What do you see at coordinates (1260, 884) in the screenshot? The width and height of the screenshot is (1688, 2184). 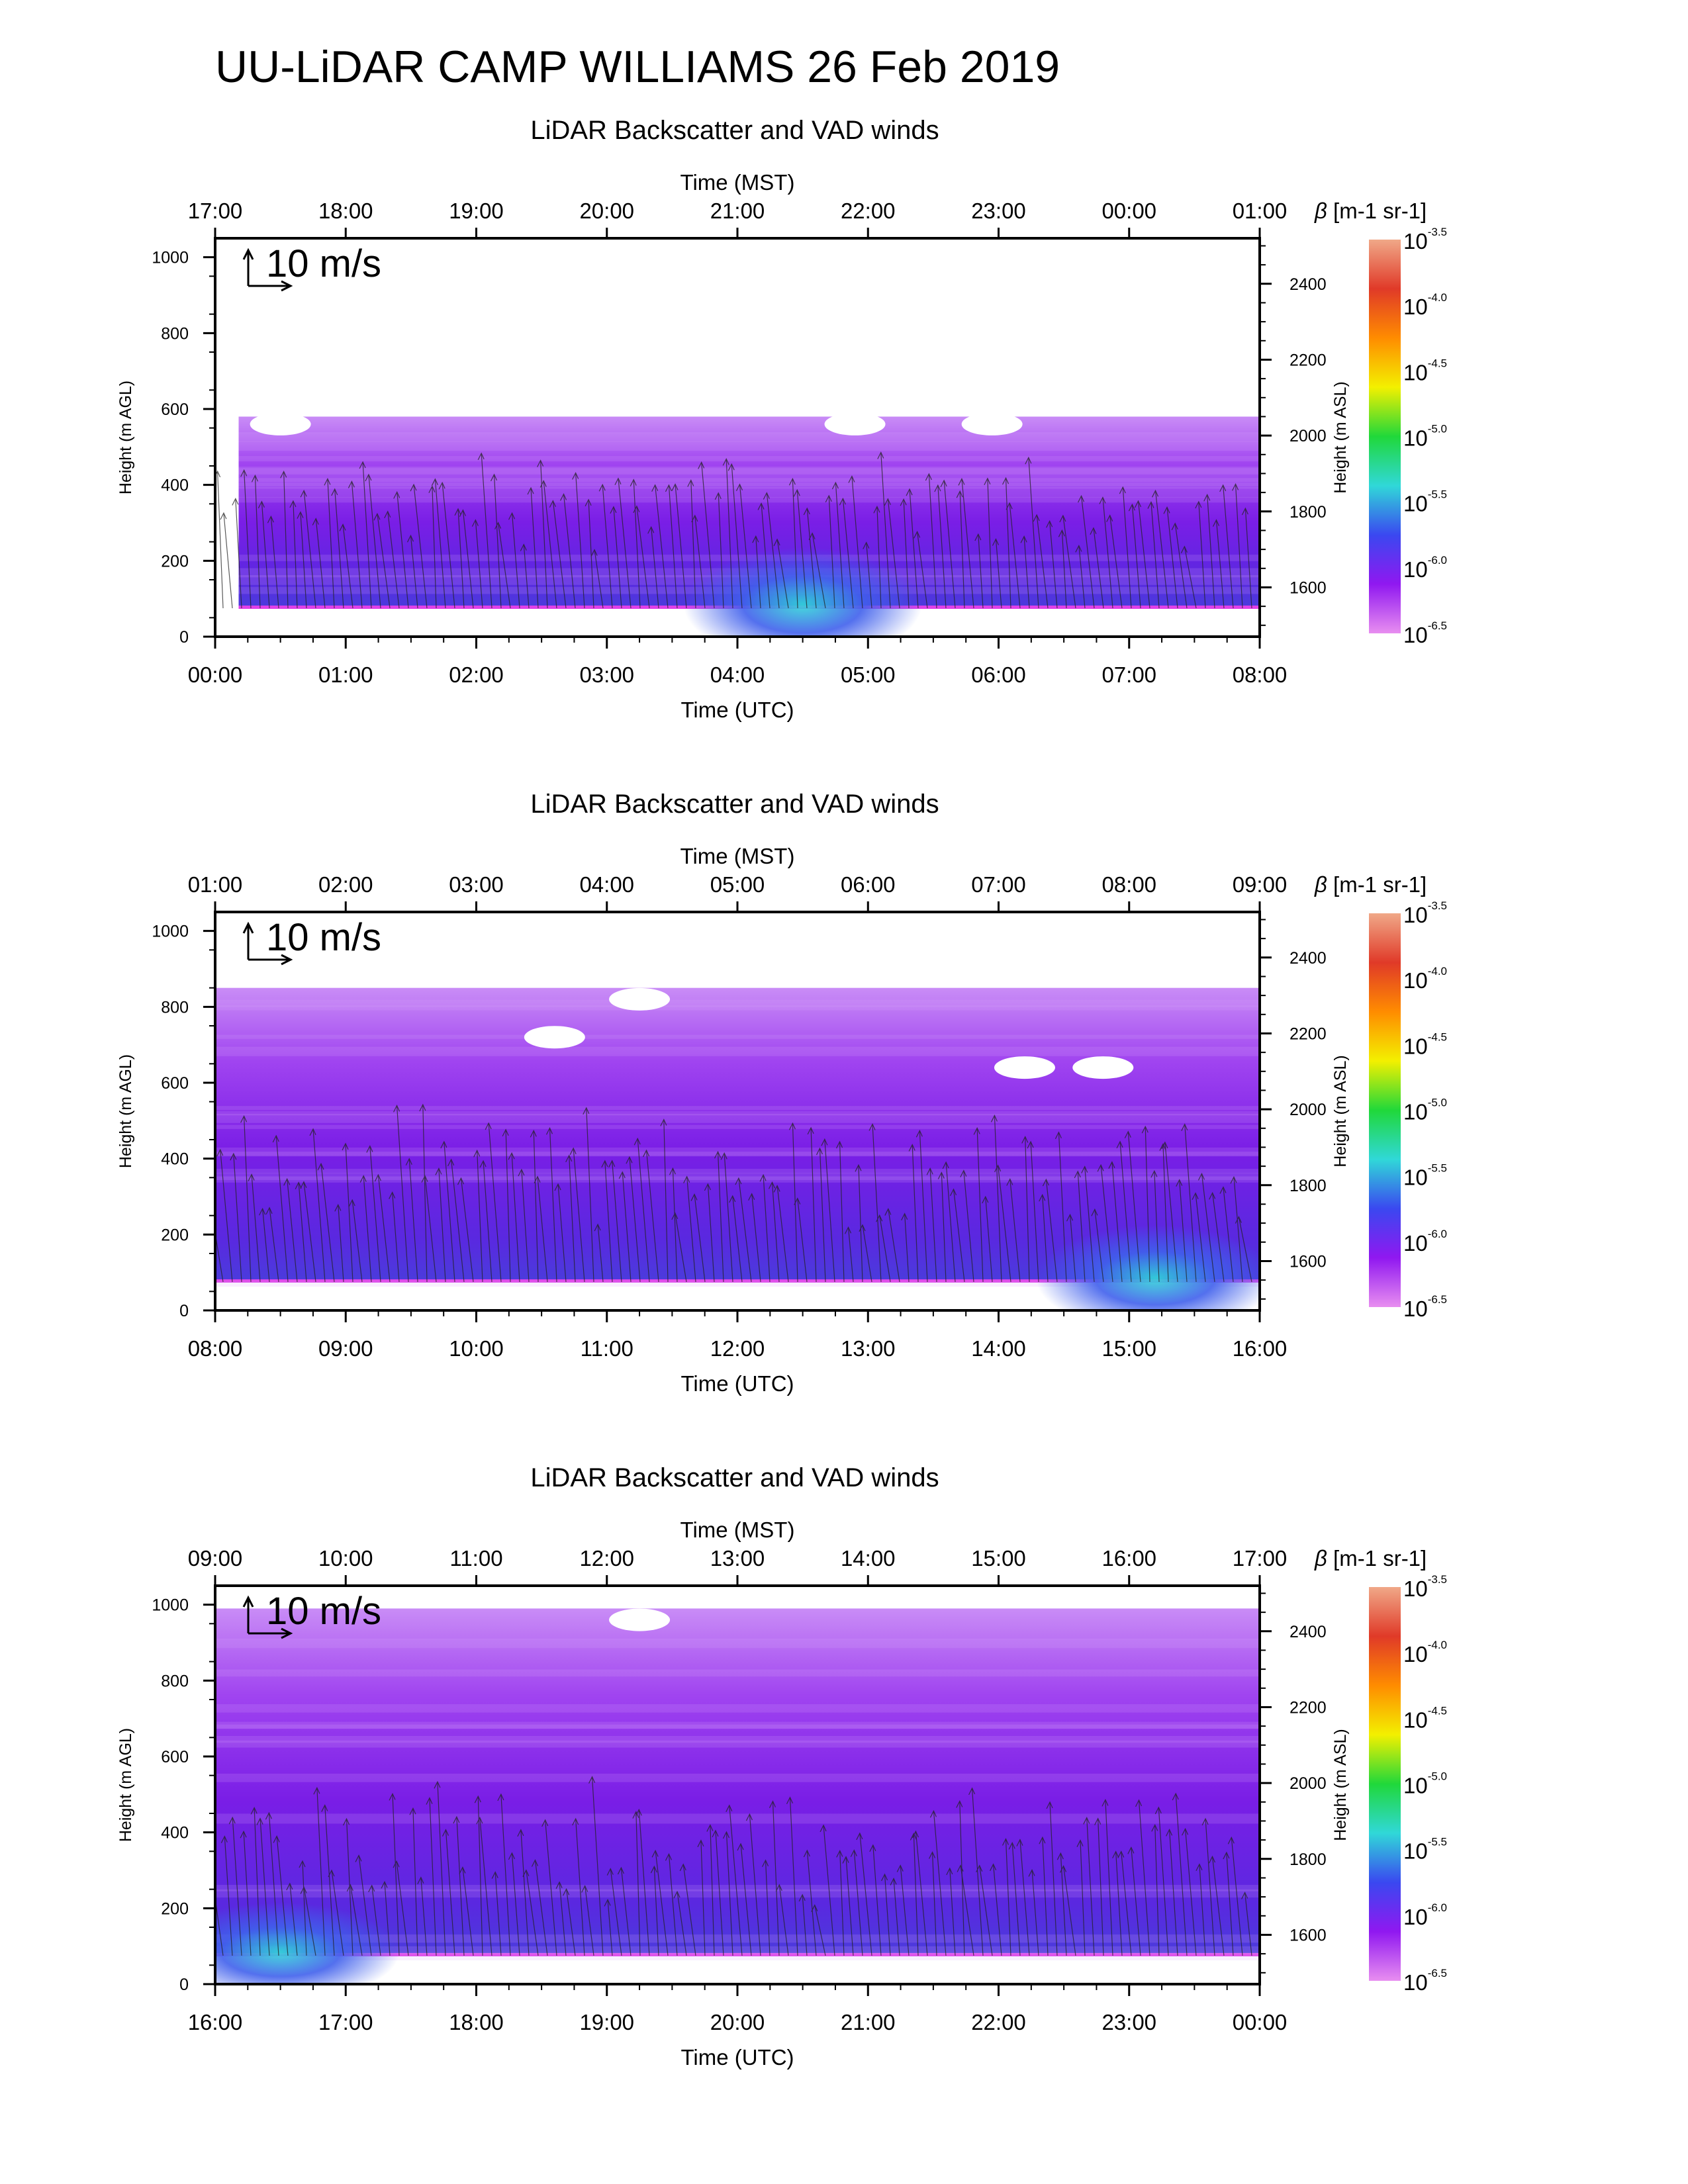 I see `top-x-tick-label: 09:00` at bounding box center [1260, 884].